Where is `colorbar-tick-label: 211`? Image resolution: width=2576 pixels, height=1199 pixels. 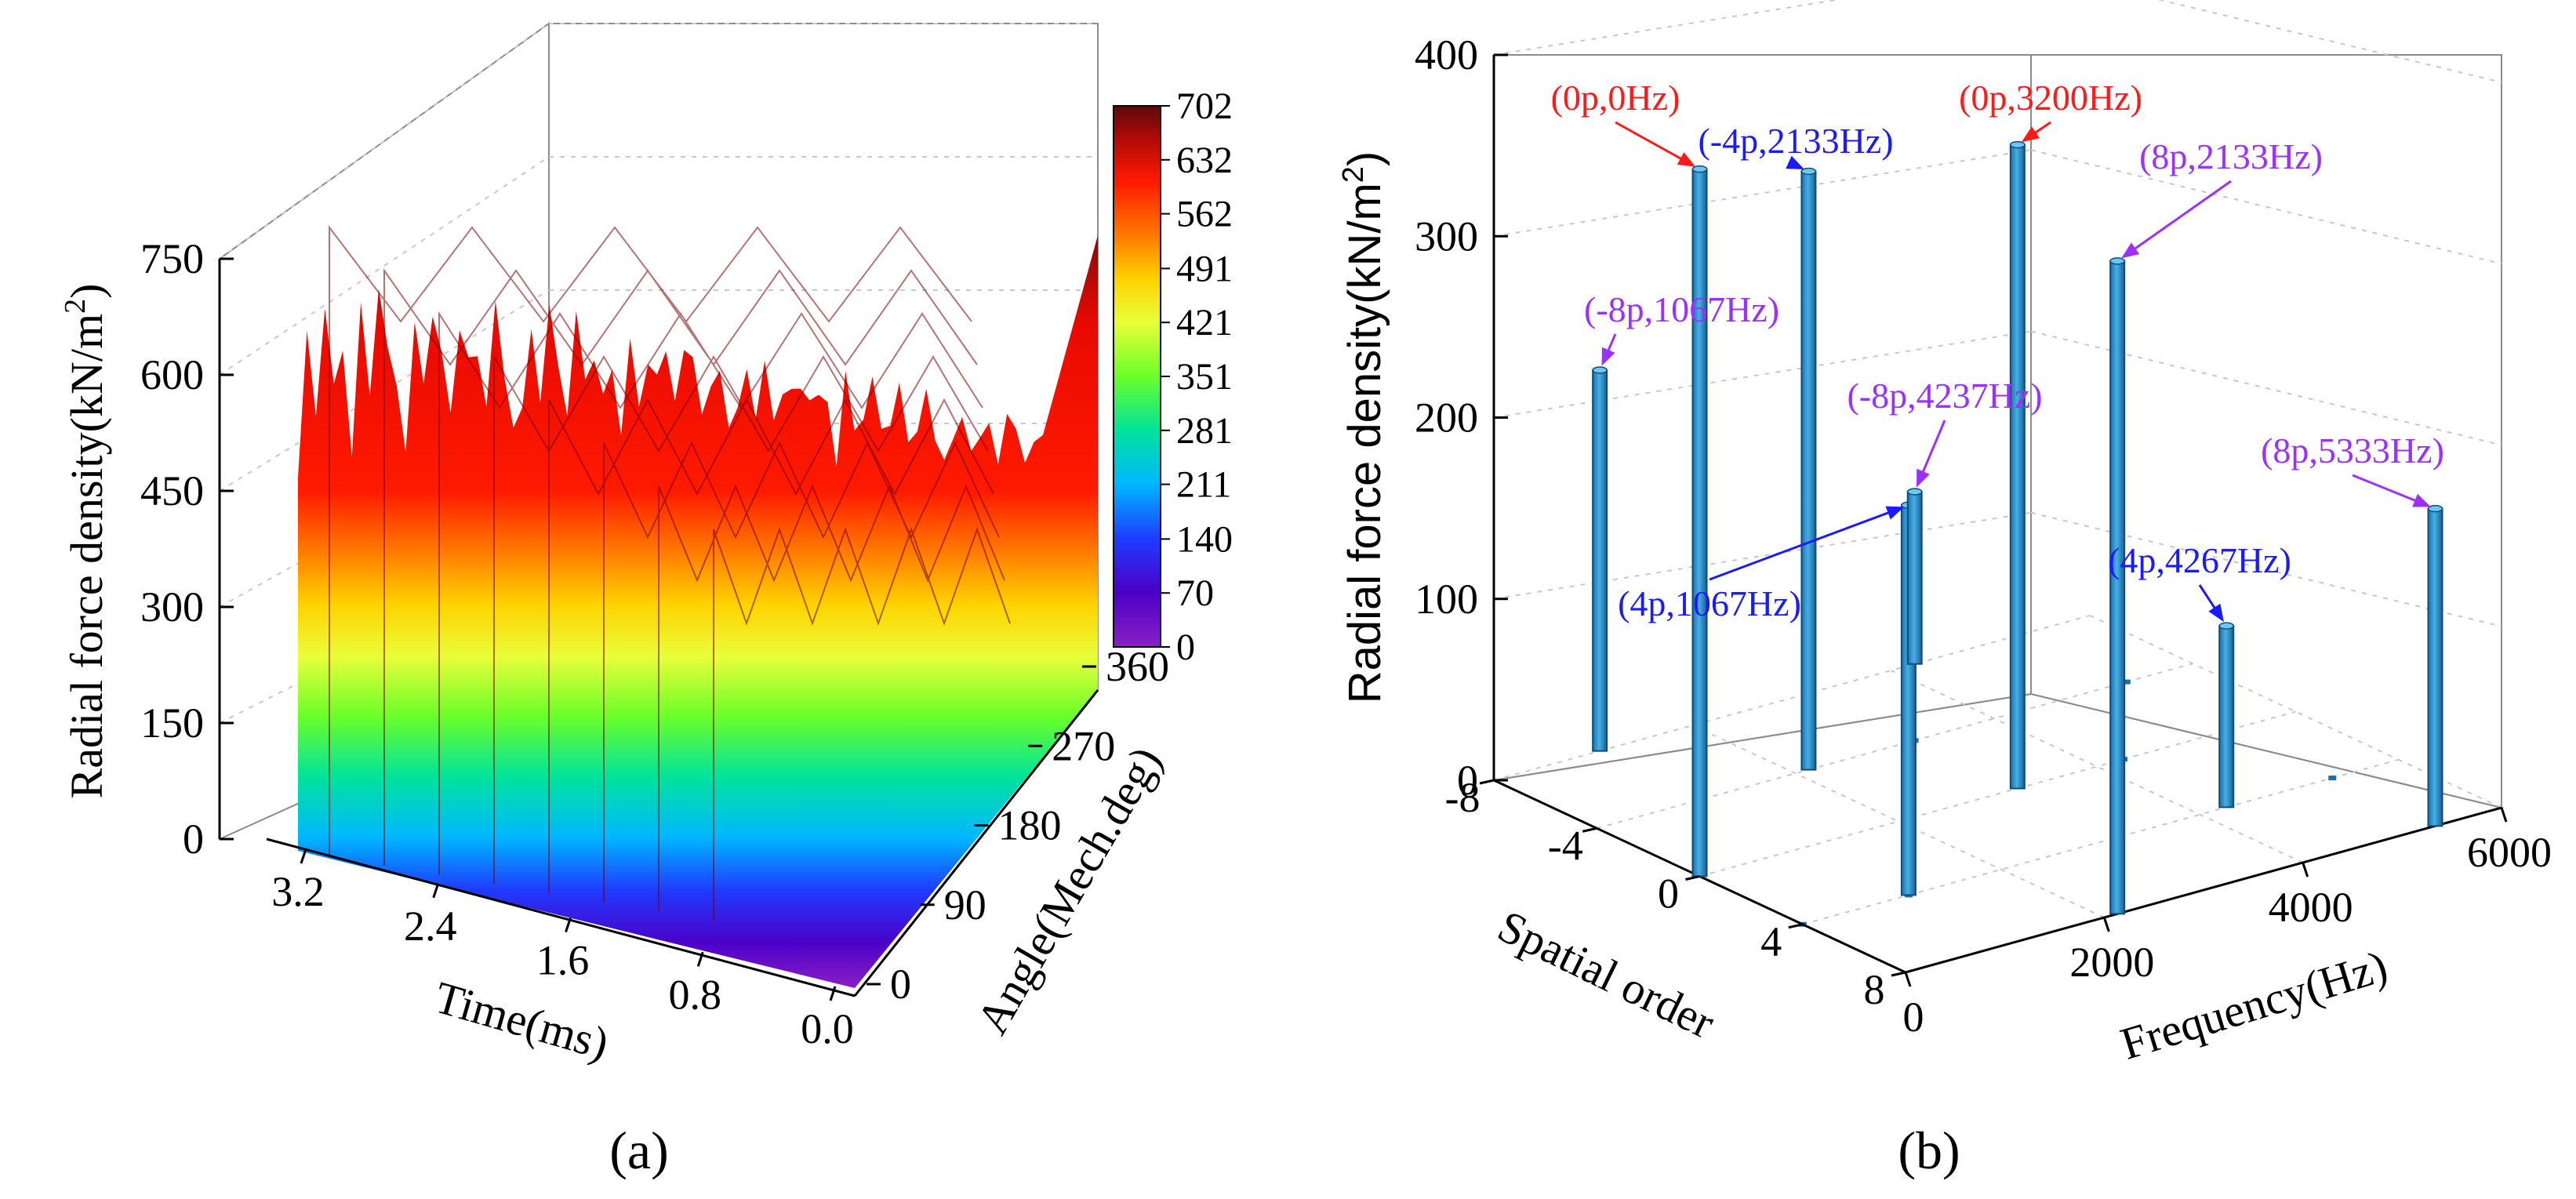
colorbar-tick-label: 211 is located at coordinates (1203, 485).